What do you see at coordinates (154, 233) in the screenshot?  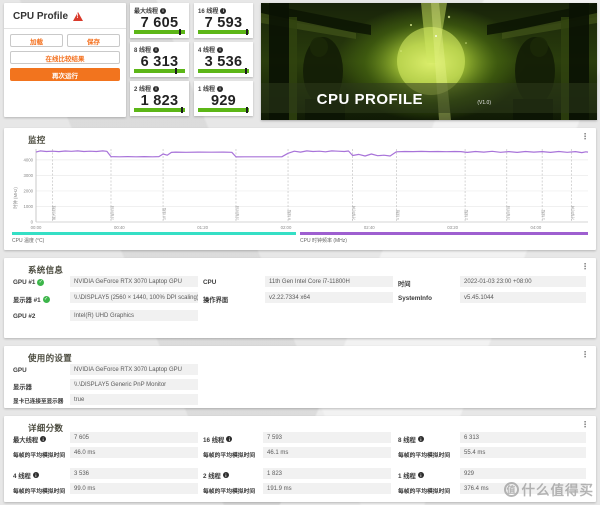 I see `legend-swatch-teal` at bounding box center [154, 233].